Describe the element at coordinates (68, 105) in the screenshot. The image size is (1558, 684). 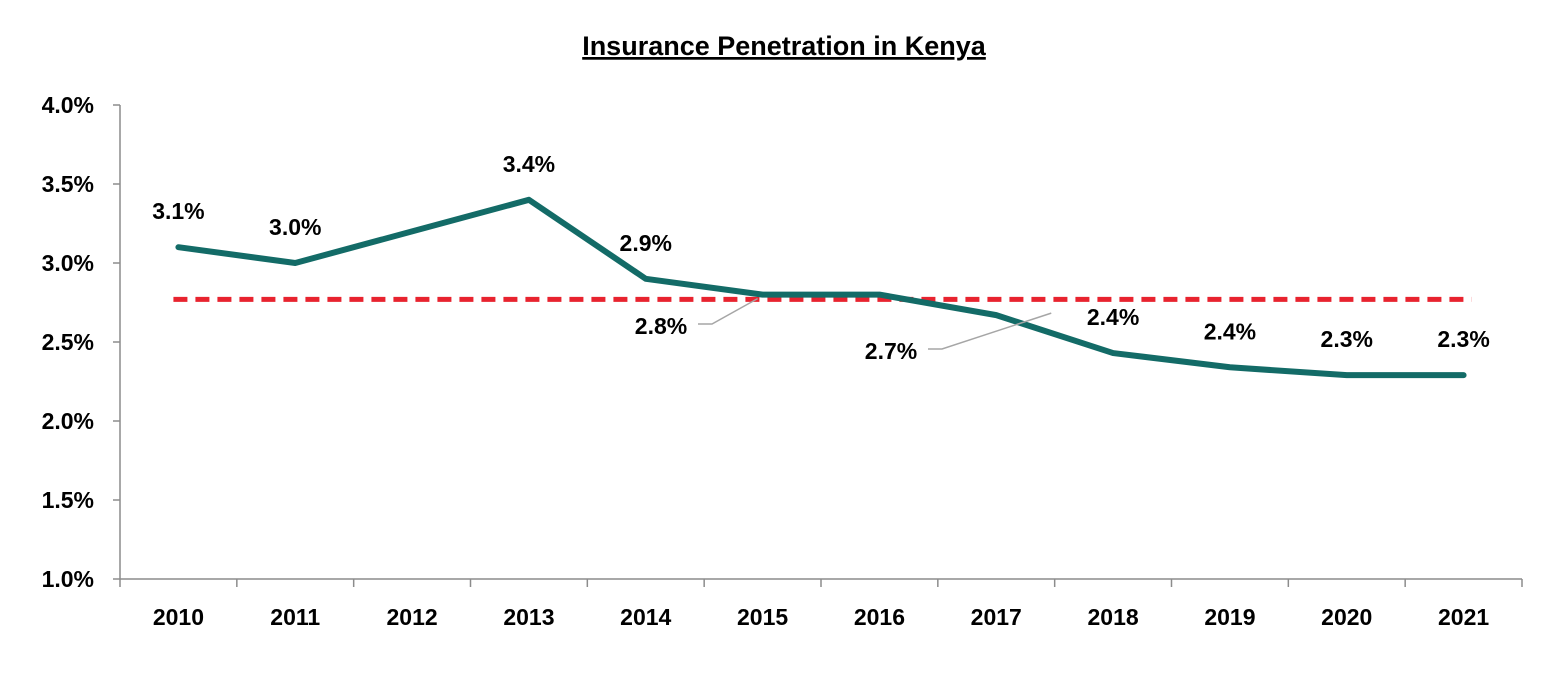
I see `y-tick-label: 4.0%` at that location.